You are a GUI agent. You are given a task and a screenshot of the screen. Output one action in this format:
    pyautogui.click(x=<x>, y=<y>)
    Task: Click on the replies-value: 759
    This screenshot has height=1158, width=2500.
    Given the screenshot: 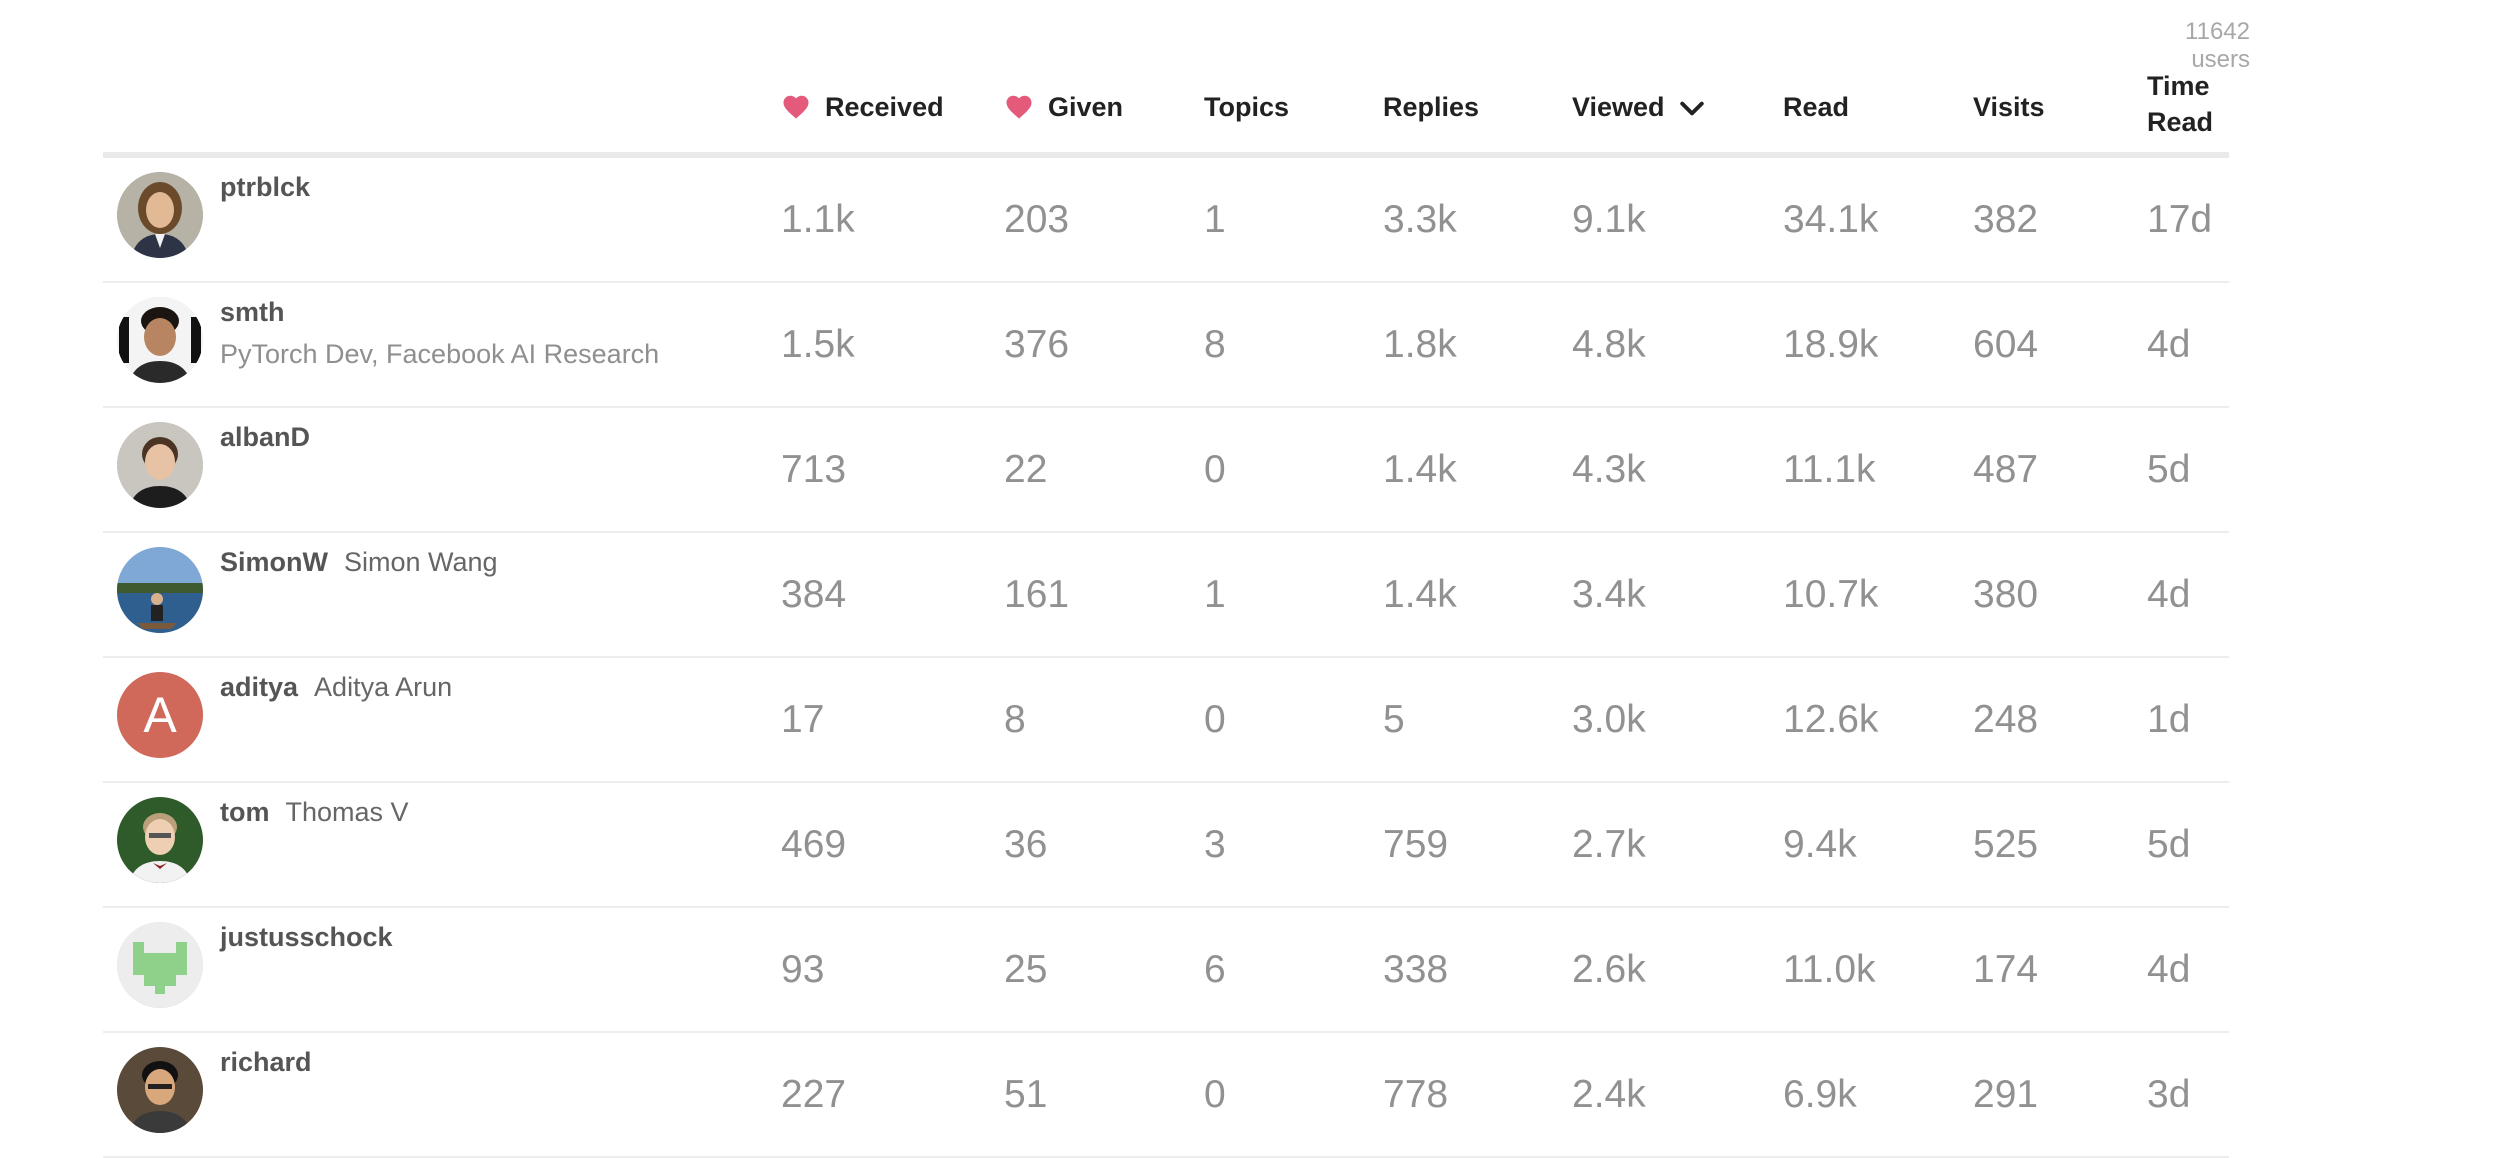 What is the action you would take?
    pyautogui.click(x=1416, y=844)
    